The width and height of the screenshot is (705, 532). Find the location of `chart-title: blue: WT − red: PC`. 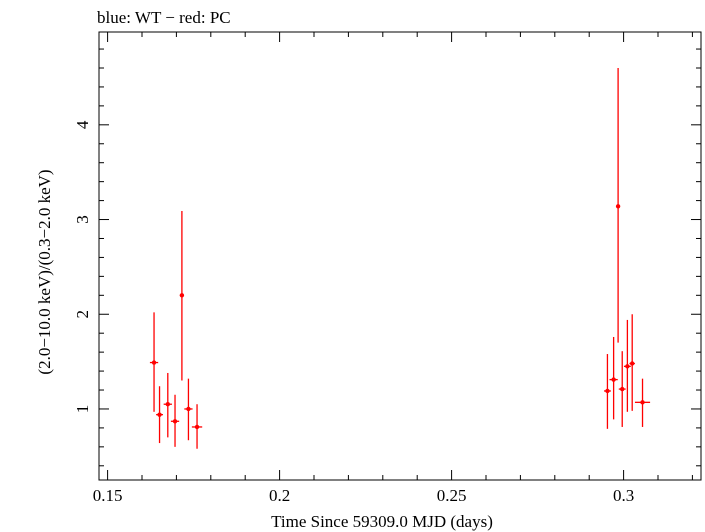

chart-title: blue: WT − red: PC is located at coordinates (164, 17).